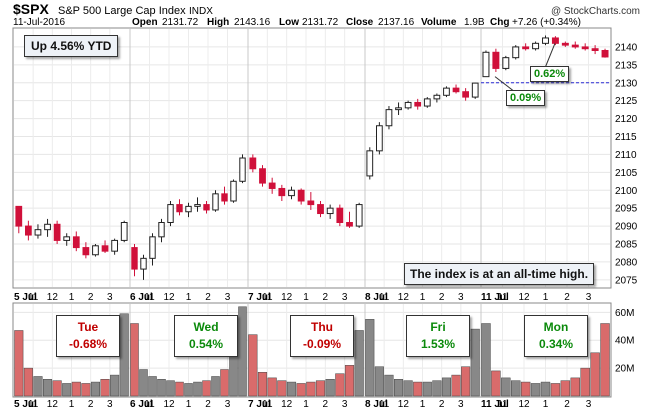 The height and width of the screenshot is (415, 650). What do you see at coordinates (549, 74) in the screenshot?
I see `gain-b-text: 0.62%` at bounding box center [549, 74].